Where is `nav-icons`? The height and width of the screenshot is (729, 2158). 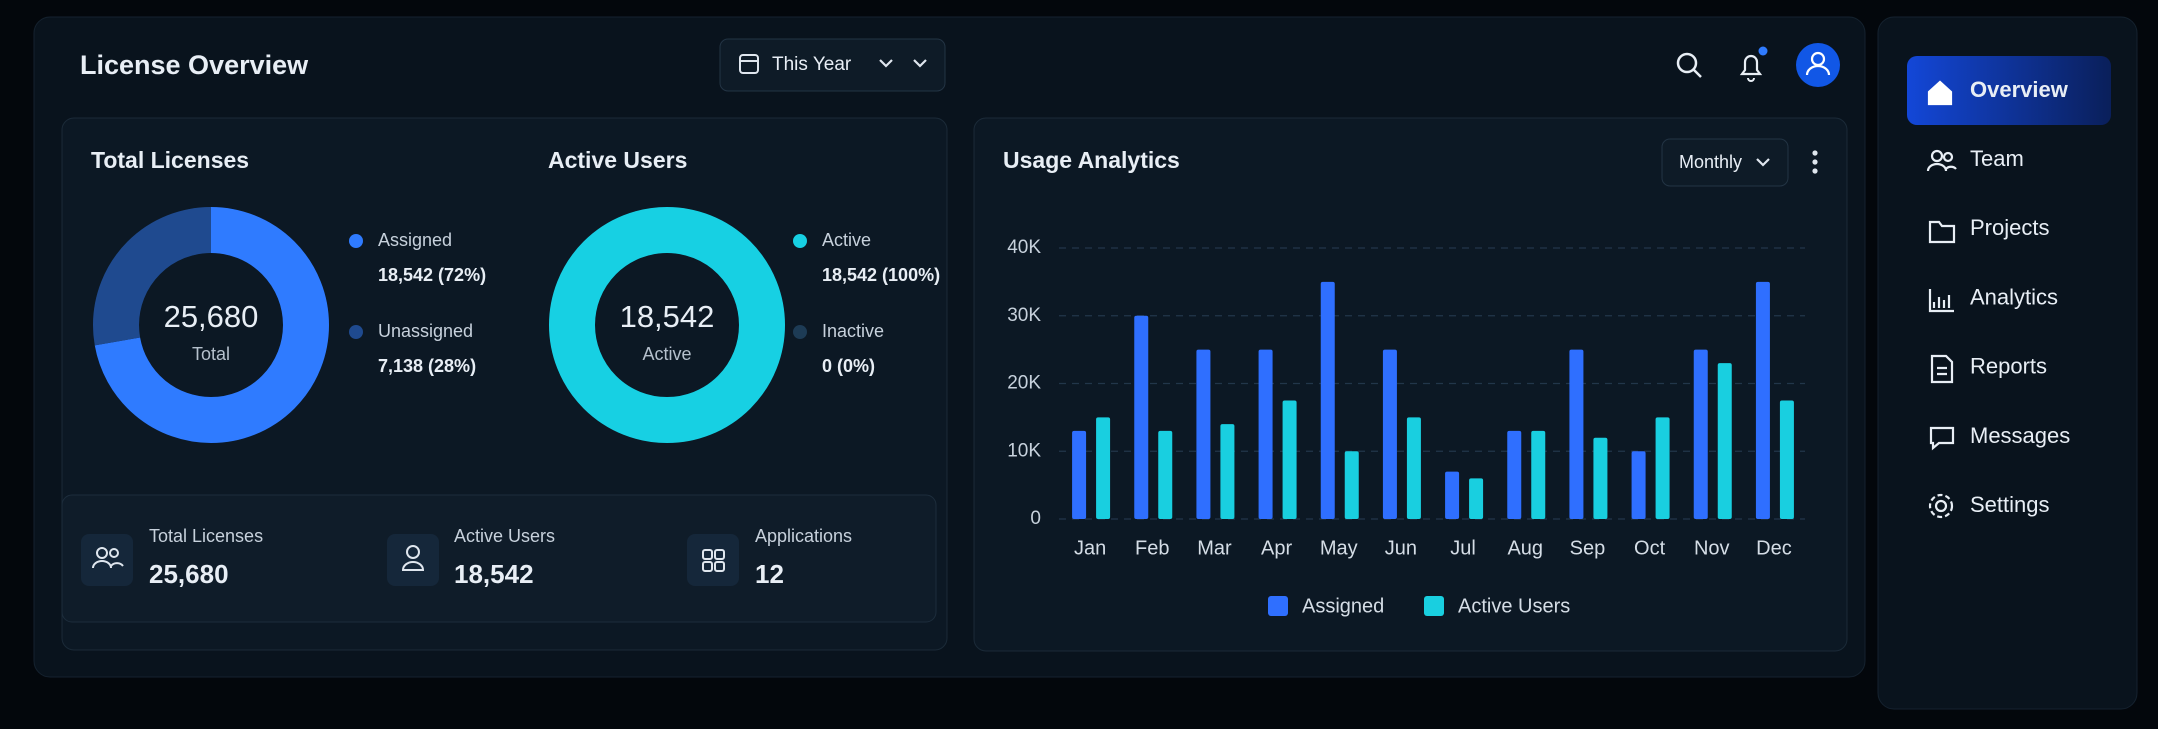
nav-icons is located at coordinates (1941, 299).